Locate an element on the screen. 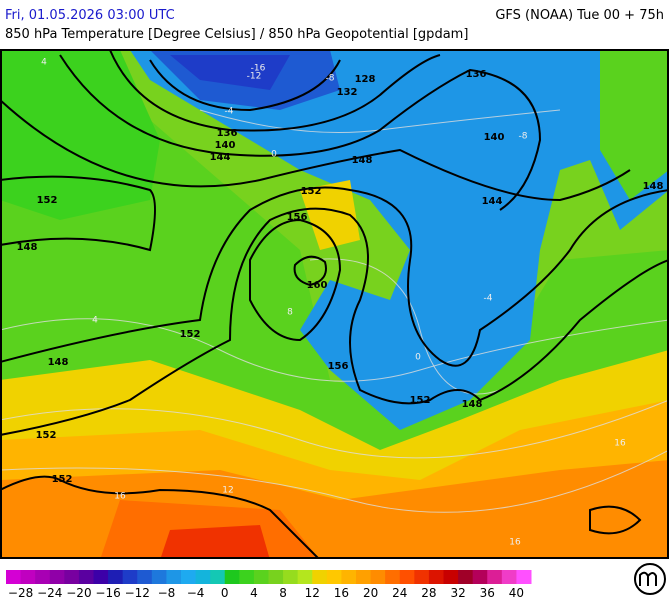 The height and width of the screenshot is (600, 669). geopotential-label: 132 is located at coordinates (347, 92).